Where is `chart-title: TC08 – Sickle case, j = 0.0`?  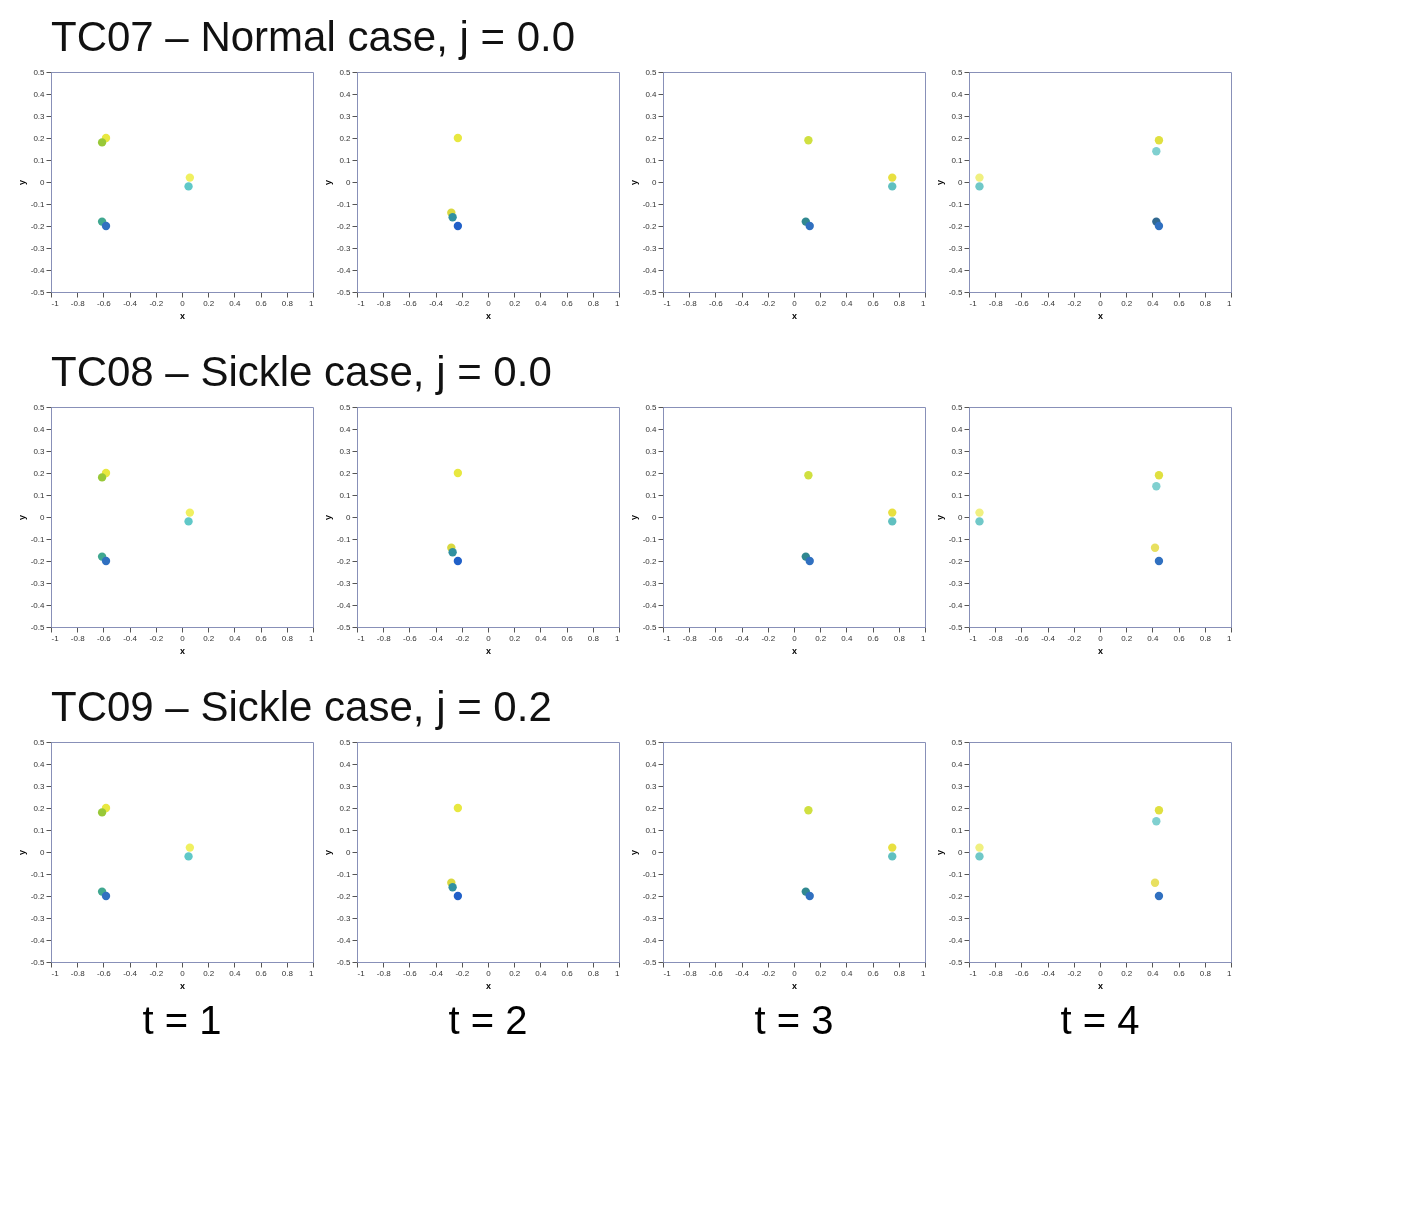 chart-title: TC08 – Sickle case, j = 0.0 is located at coordinates (301, 371).